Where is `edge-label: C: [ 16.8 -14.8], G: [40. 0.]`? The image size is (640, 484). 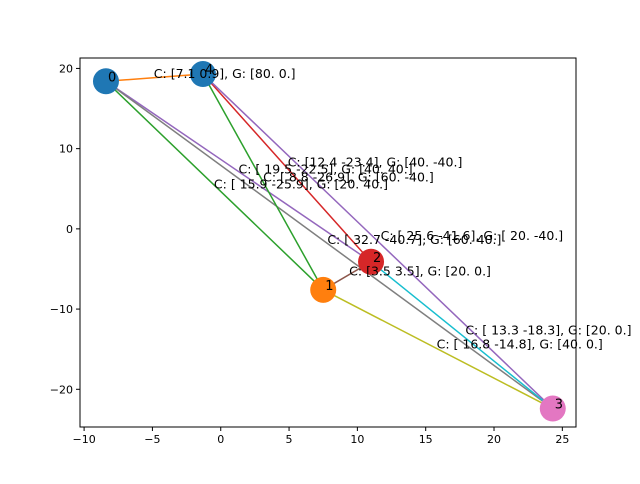
edge-label: C: [ 16.8 -14.8], G: [40. 0.] is located at coordinates (520, 343).